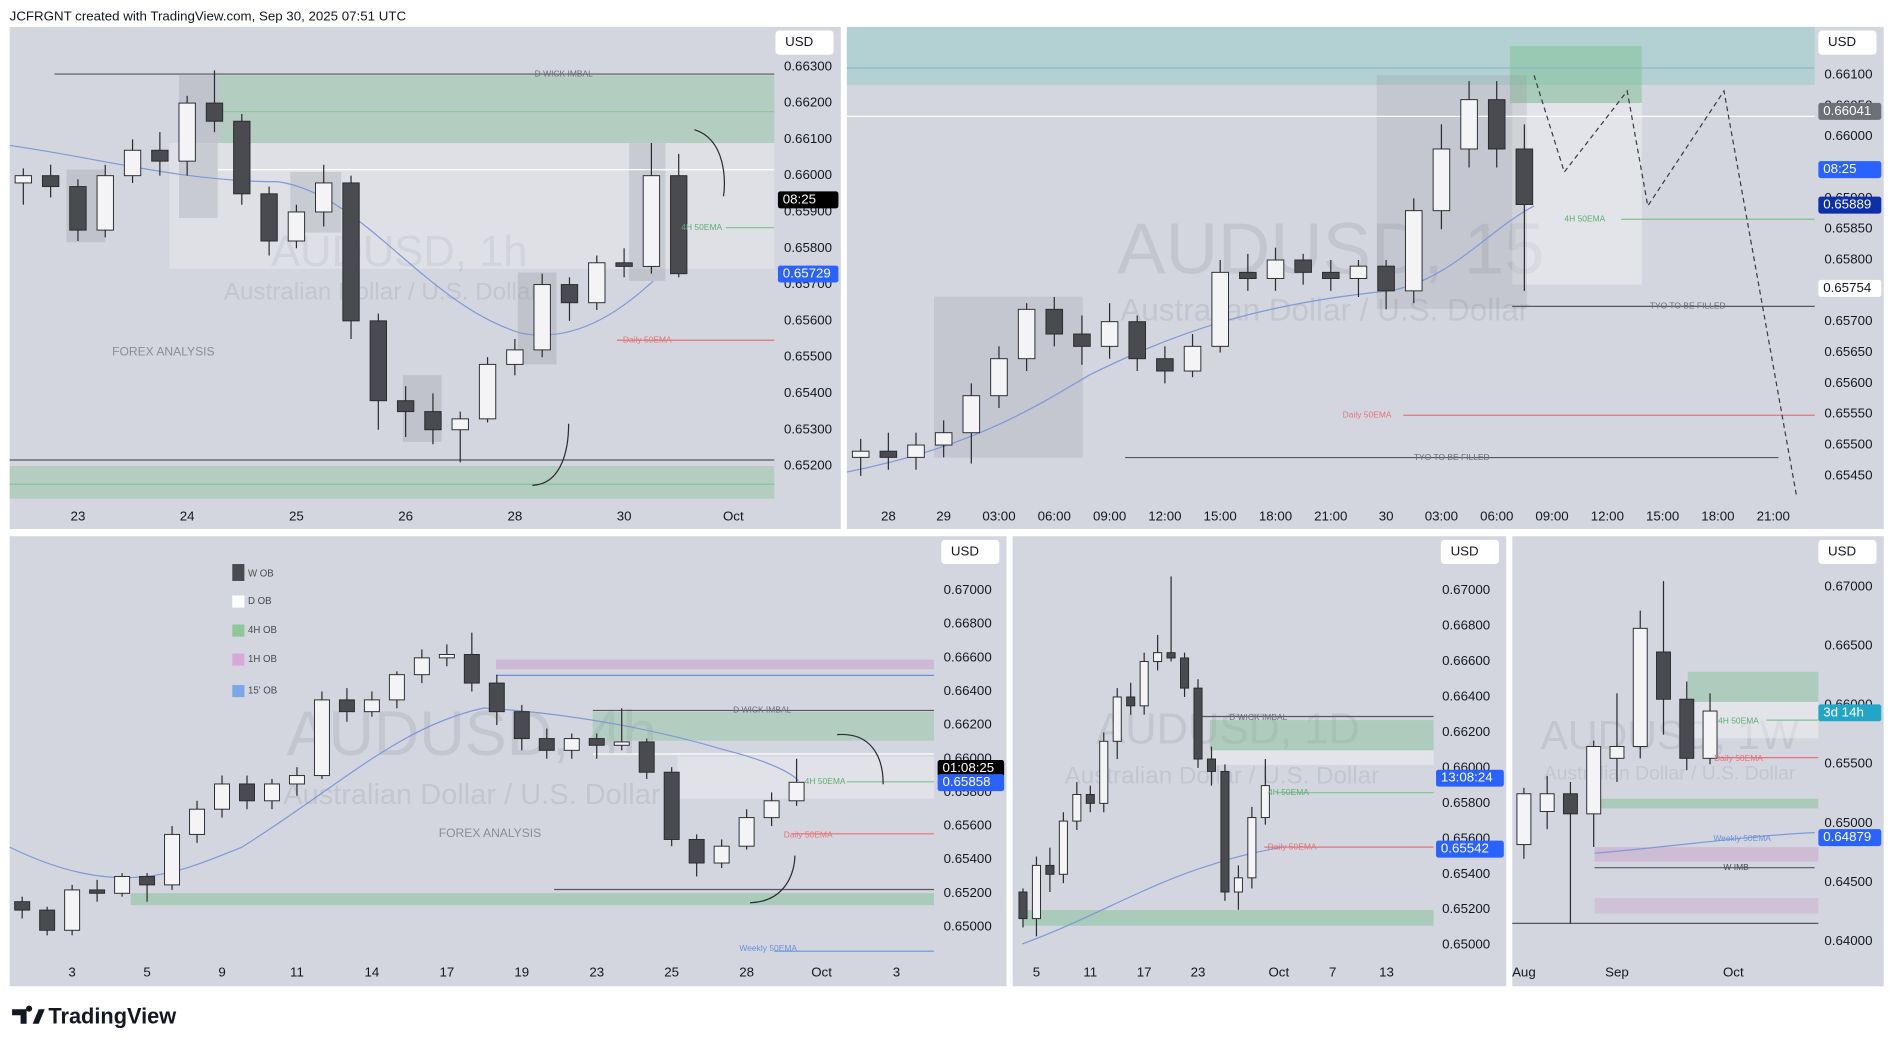 The image size is (1897, 1047). Describe the element at coordinates (1496, 515) in the screenshot. I see `x-tick-label: 06:00` at that location.